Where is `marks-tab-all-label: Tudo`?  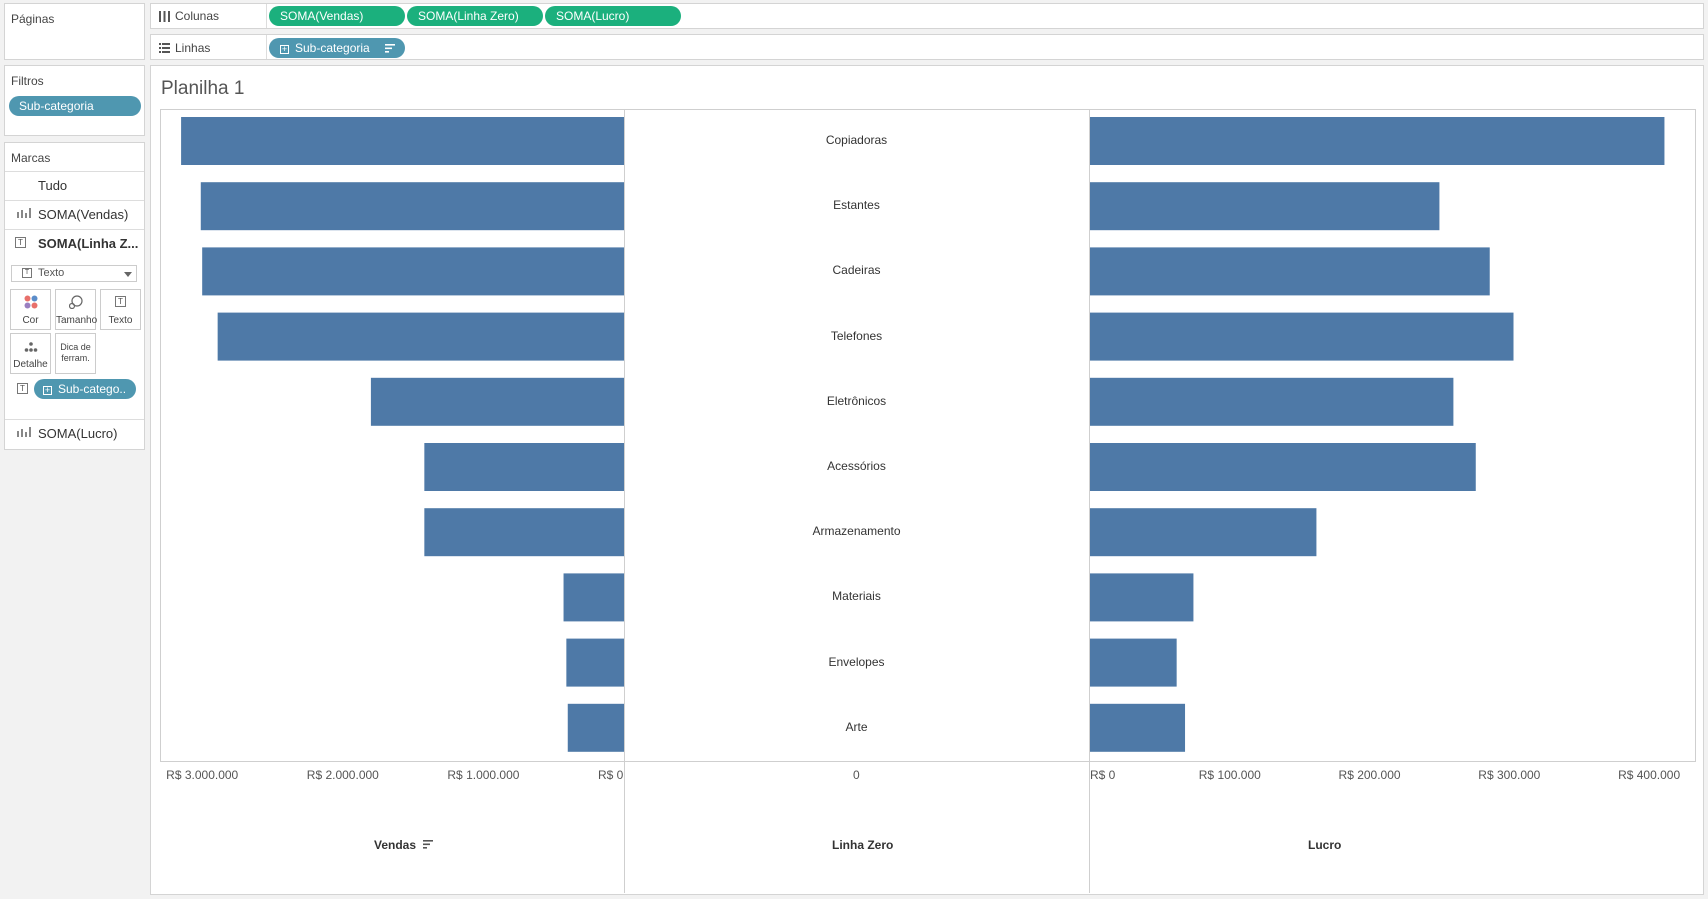 marks-tab-all-label: Tudo is located at coordinates (53, 185).